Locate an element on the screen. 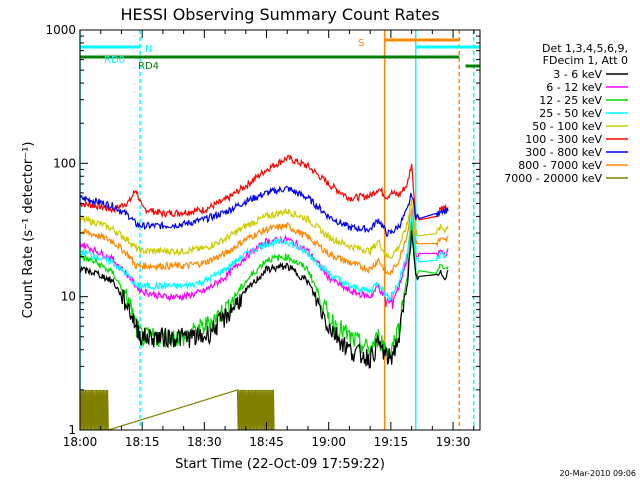 The height and width of the screenshot is (480, 640). x-tick-label-1815: 18:15 is located at coordinates (142, 442).